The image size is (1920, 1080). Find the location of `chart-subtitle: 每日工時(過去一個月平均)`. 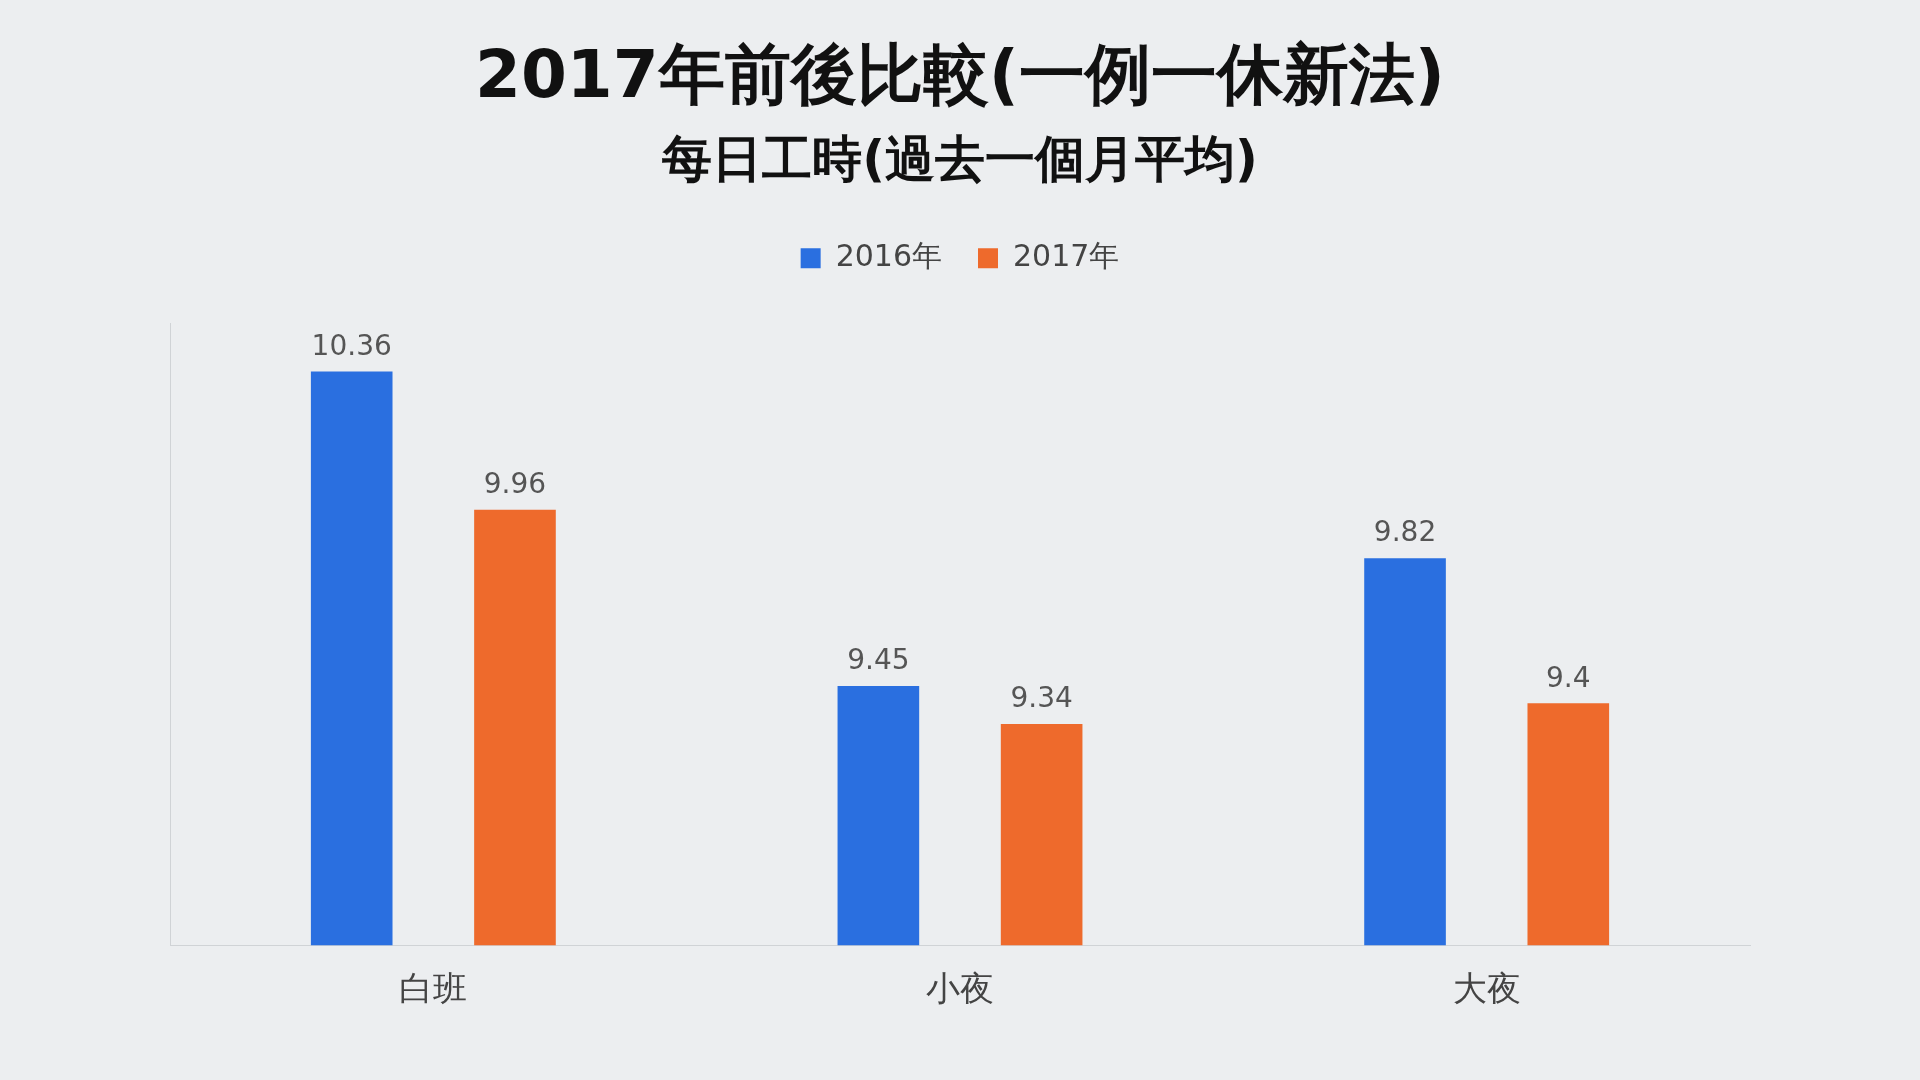

chart-subtitle: 每日工時(過去一個月平均) is located at coordinates (959, 159).